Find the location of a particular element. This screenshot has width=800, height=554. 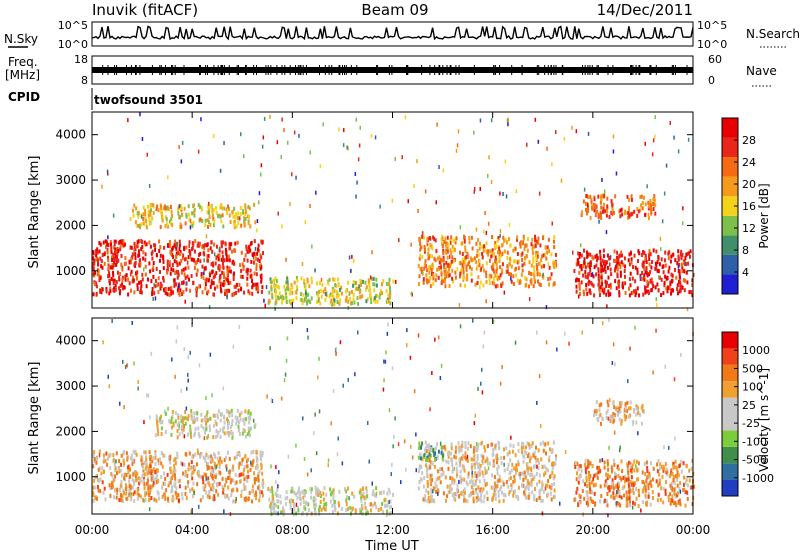

range-tick-label: 4000 is located at coordinates (70, 135).